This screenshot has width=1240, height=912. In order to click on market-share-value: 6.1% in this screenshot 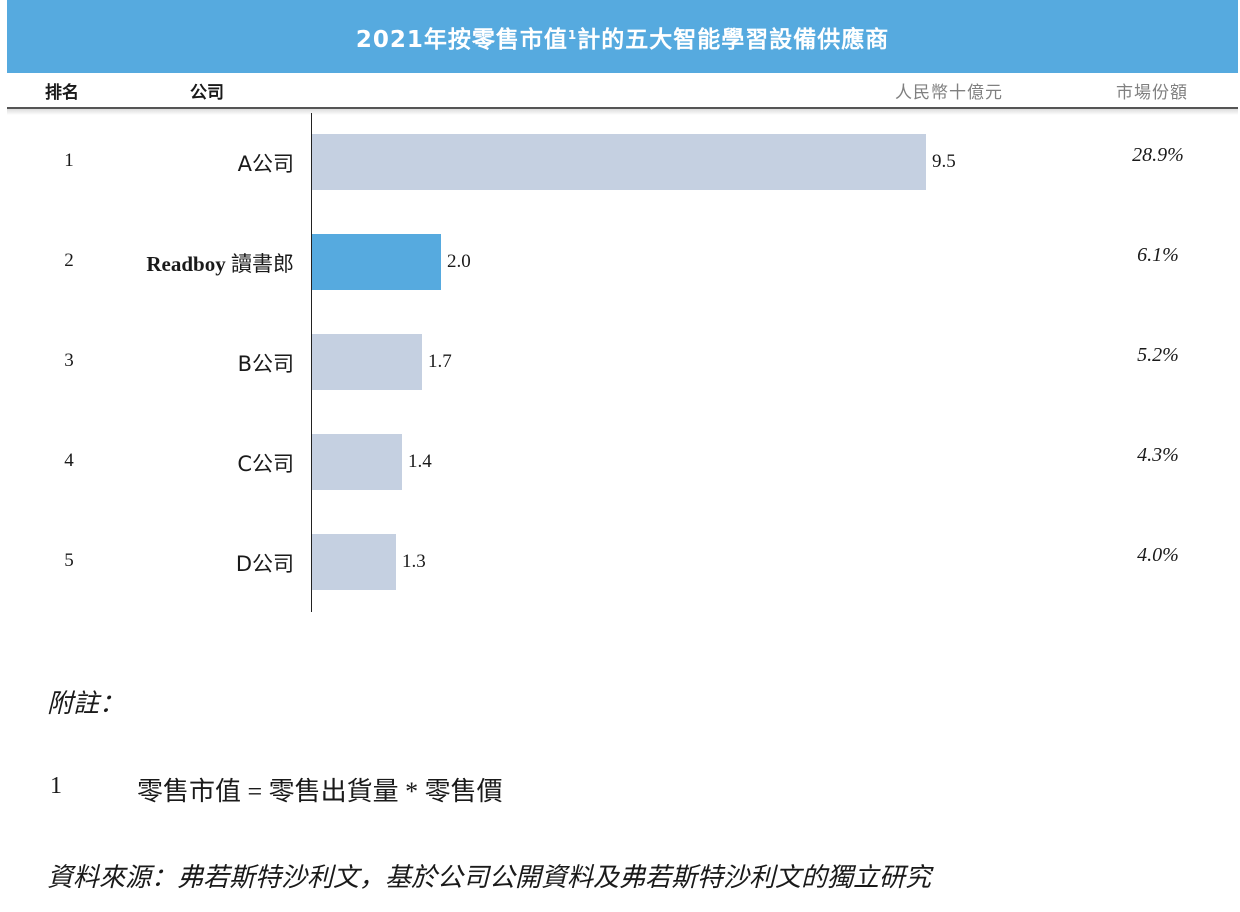, I will do `click(1158, 255)`.